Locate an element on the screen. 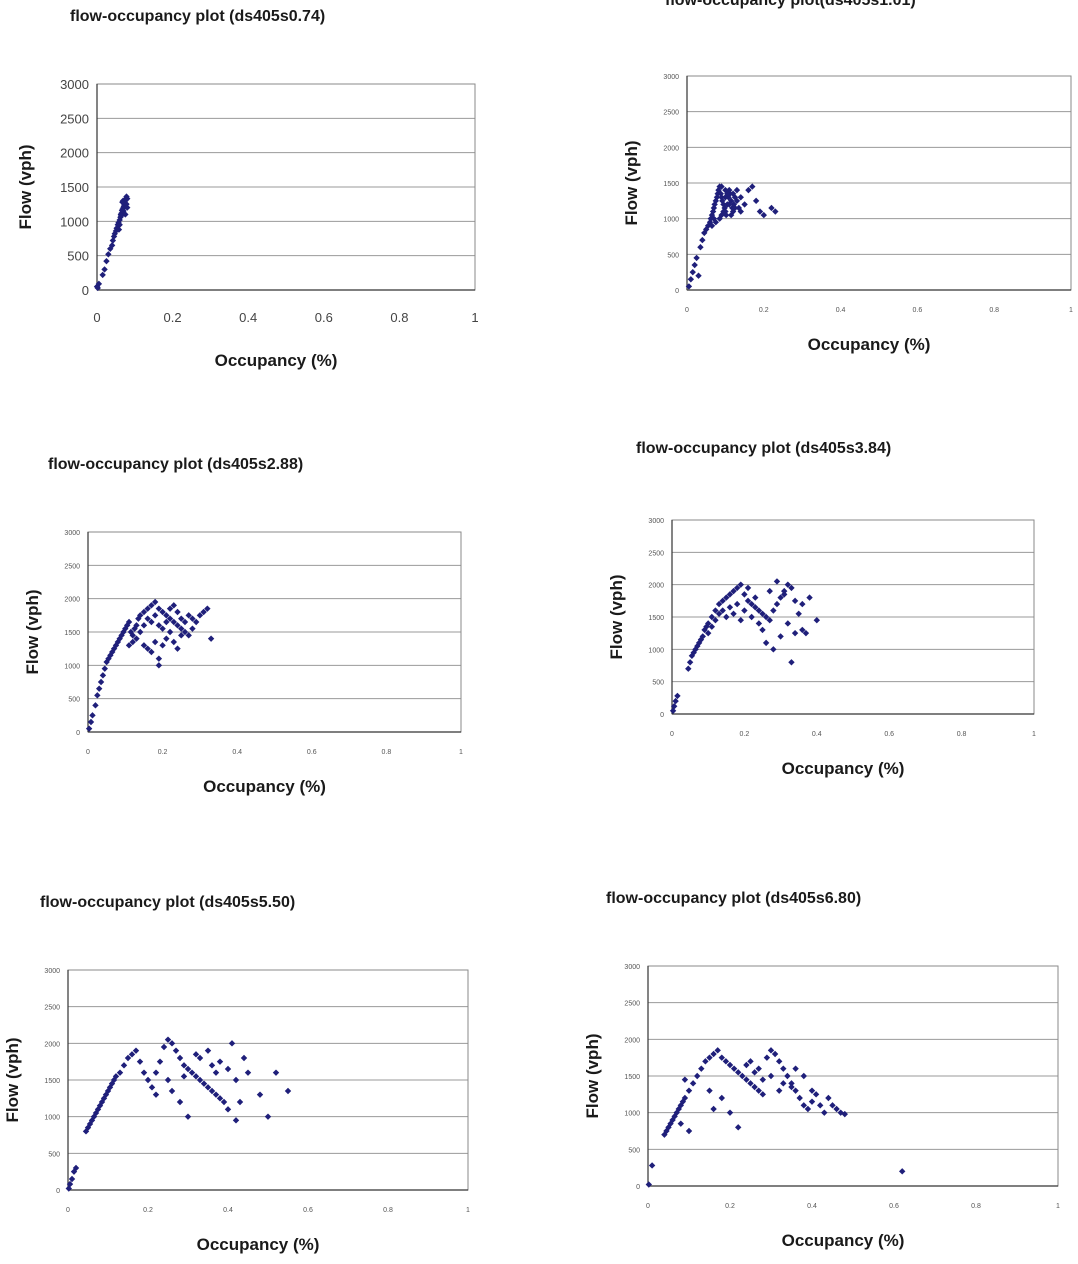 The width and height of the screenshot is (1078, 1264). chart-title: flow-occupancy plot (ds405s0.74) is located at coordinates (198, 16).